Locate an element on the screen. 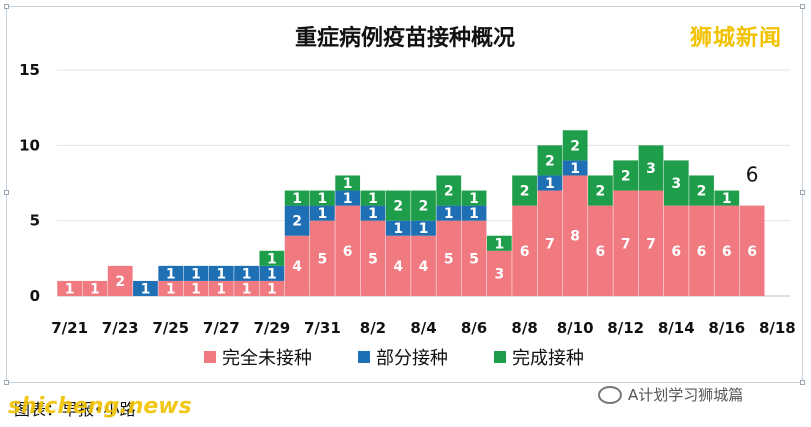 The height and width of the screenshot is (427, 811). x-tick-label: 8/4 is located at coordinates (423, 328).